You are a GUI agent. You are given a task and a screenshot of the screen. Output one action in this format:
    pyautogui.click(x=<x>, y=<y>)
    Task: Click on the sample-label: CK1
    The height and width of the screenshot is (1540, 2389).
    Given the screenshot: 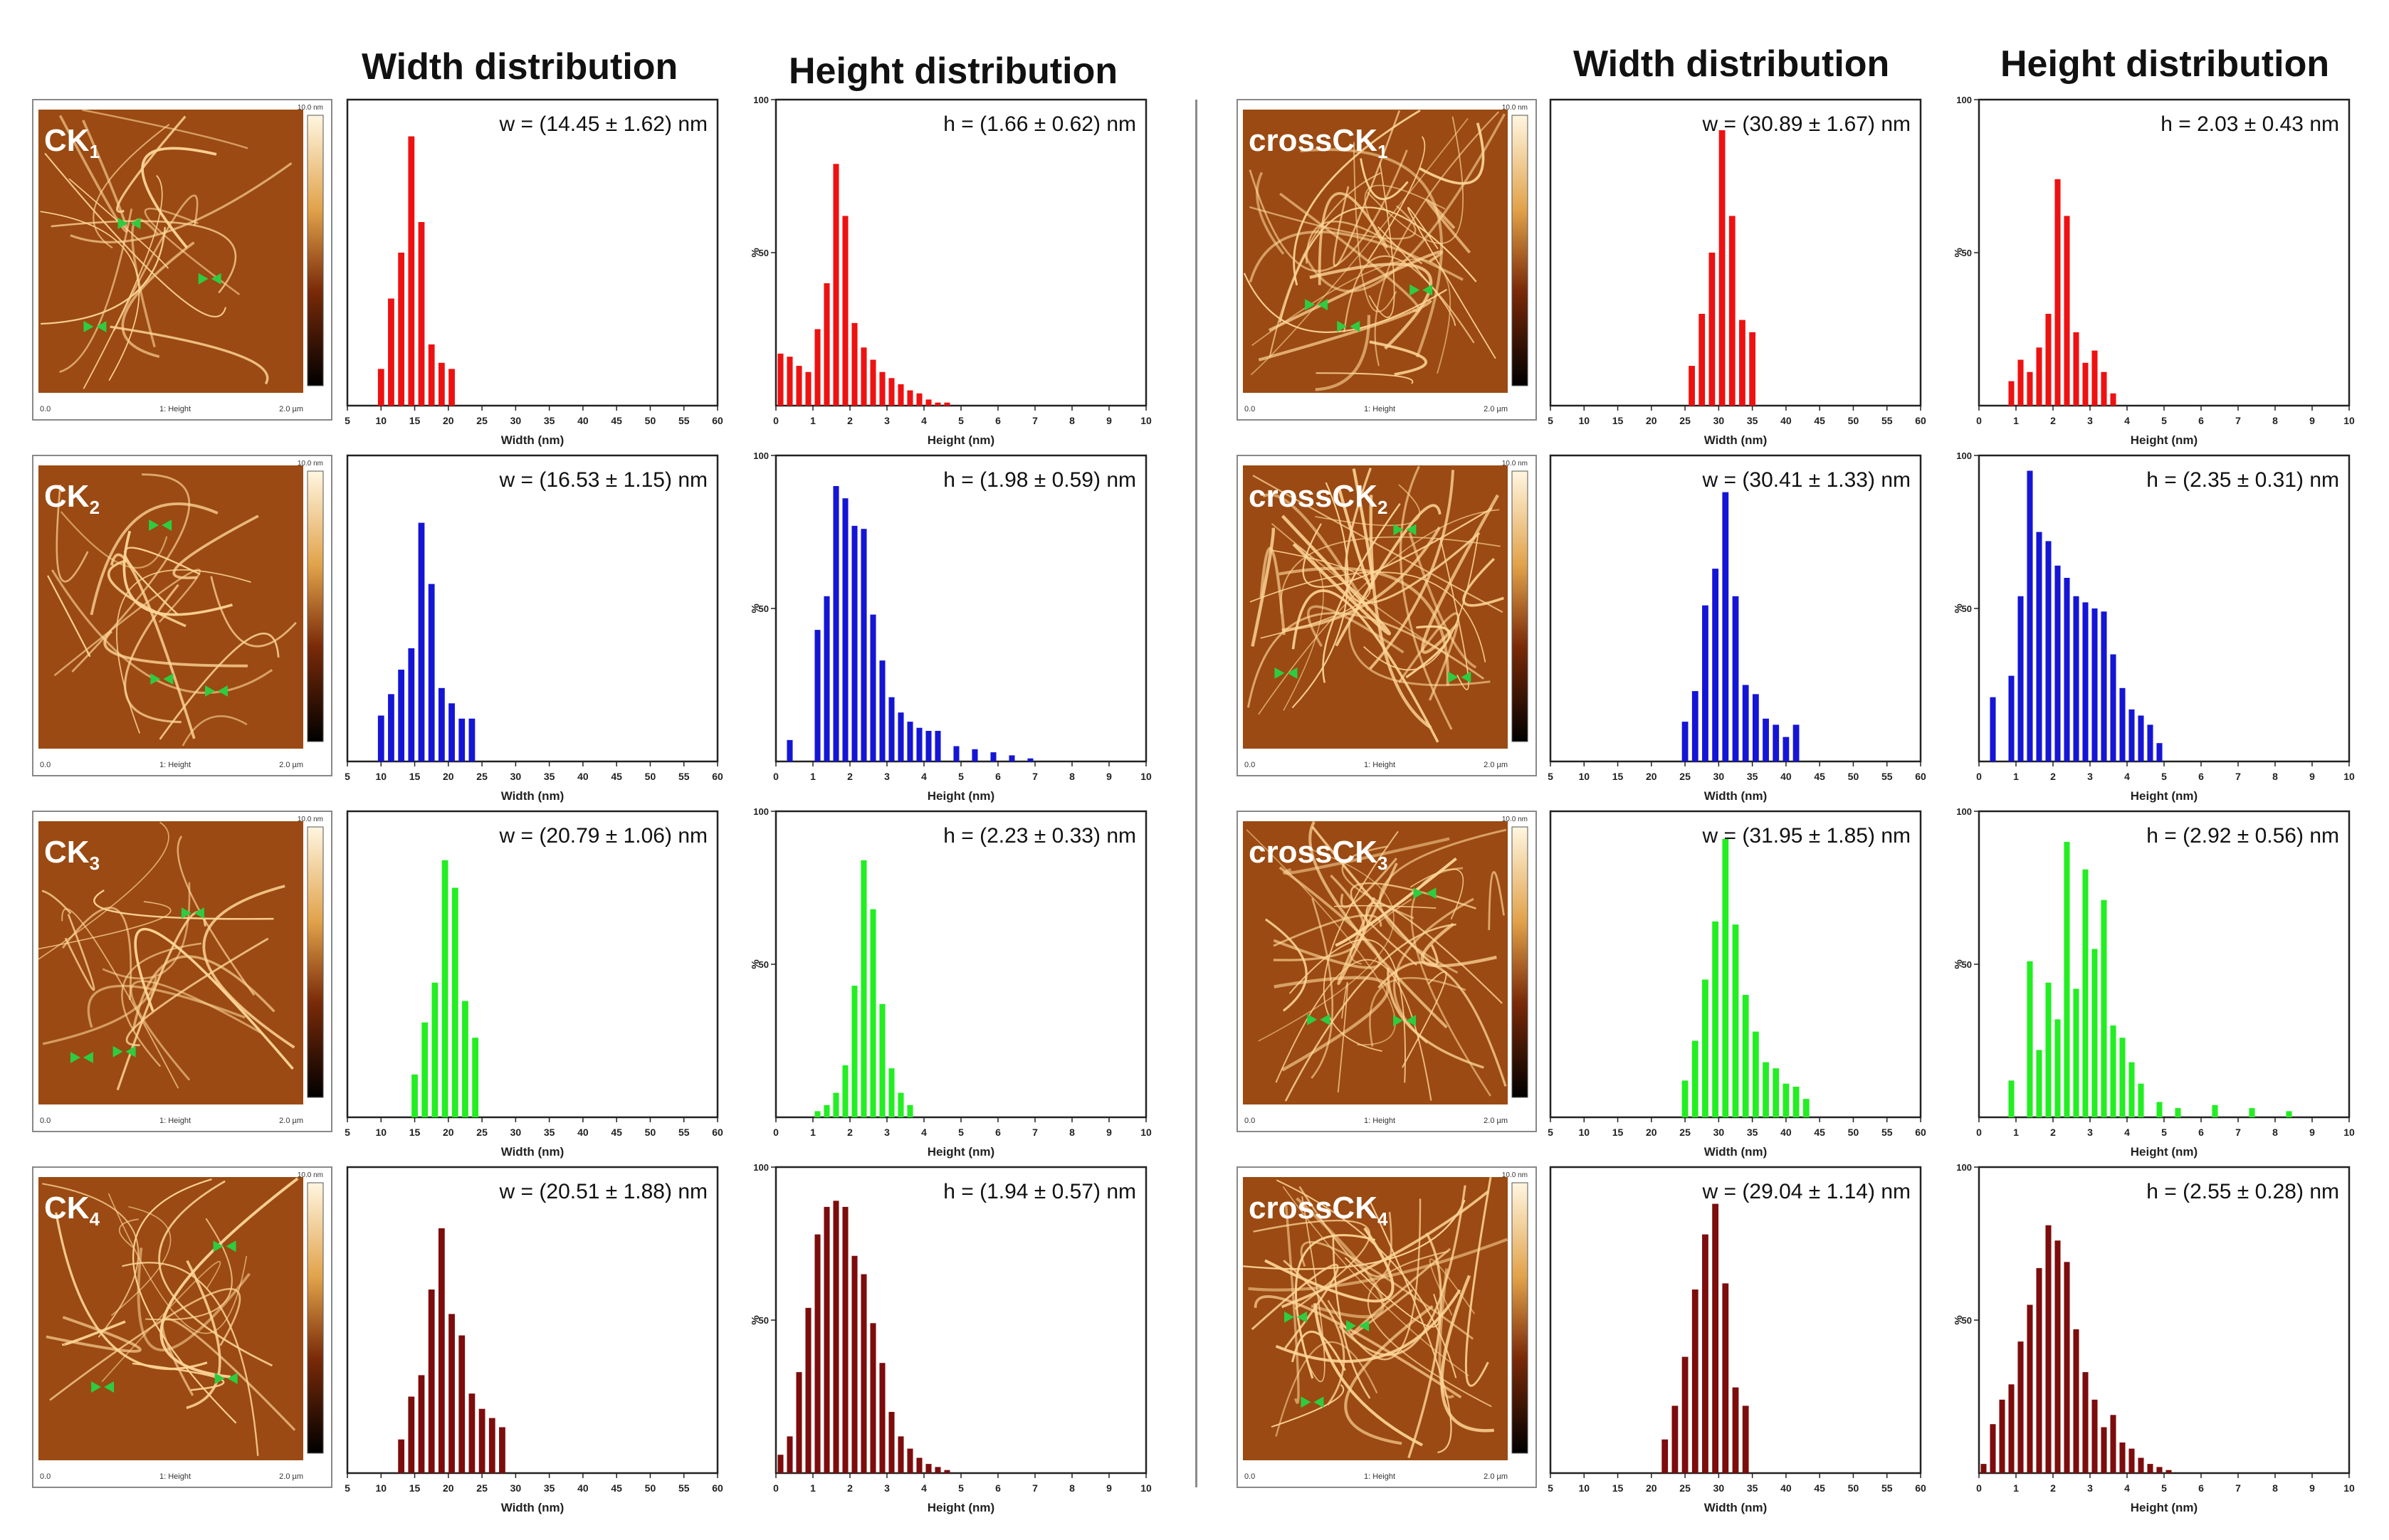 What is the action you would take?
    pyautogui.click(x=72, y=142)
    